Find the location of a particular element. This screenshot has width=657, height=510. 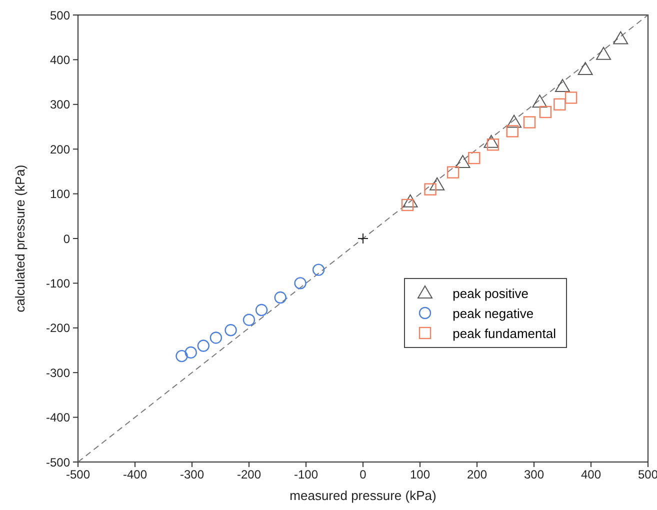

x-tick-label: 400 is located at coordinates (591, 475).